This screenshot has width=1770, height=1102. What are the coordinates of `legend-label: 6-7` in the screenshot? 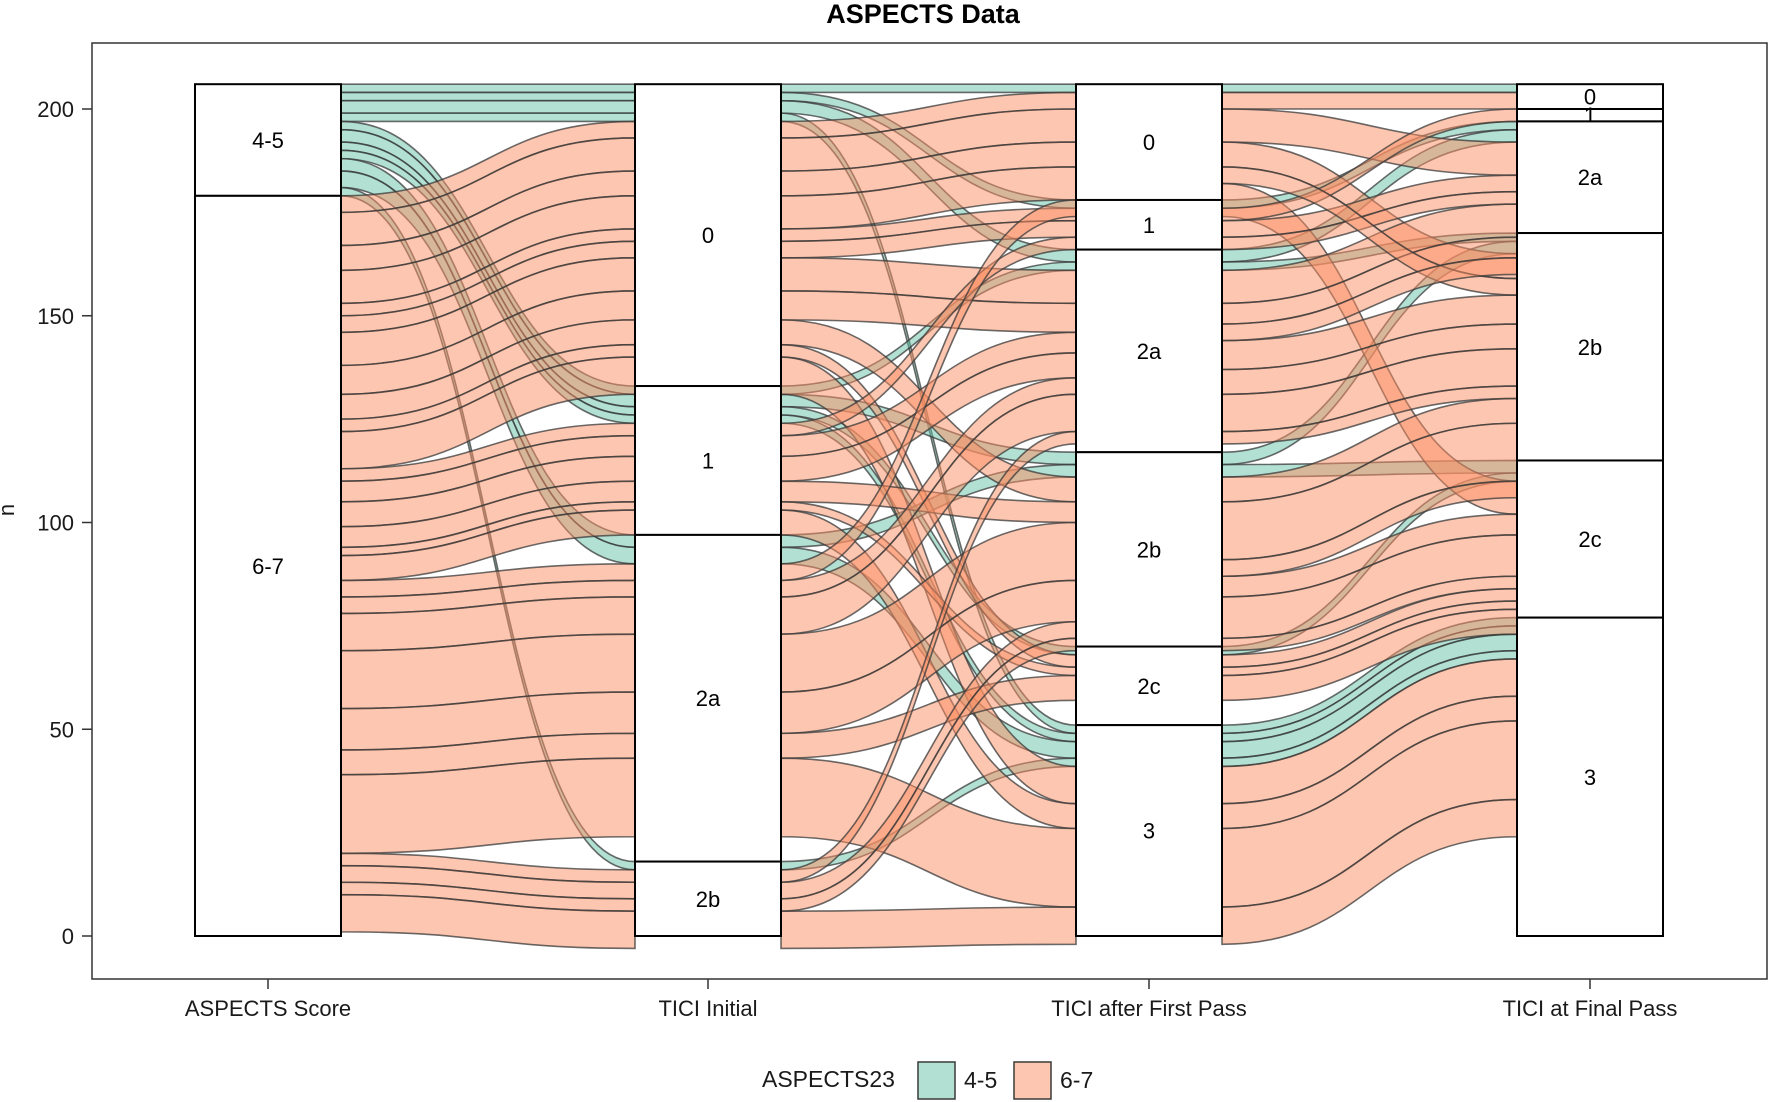 It's located at (1076, 1080).